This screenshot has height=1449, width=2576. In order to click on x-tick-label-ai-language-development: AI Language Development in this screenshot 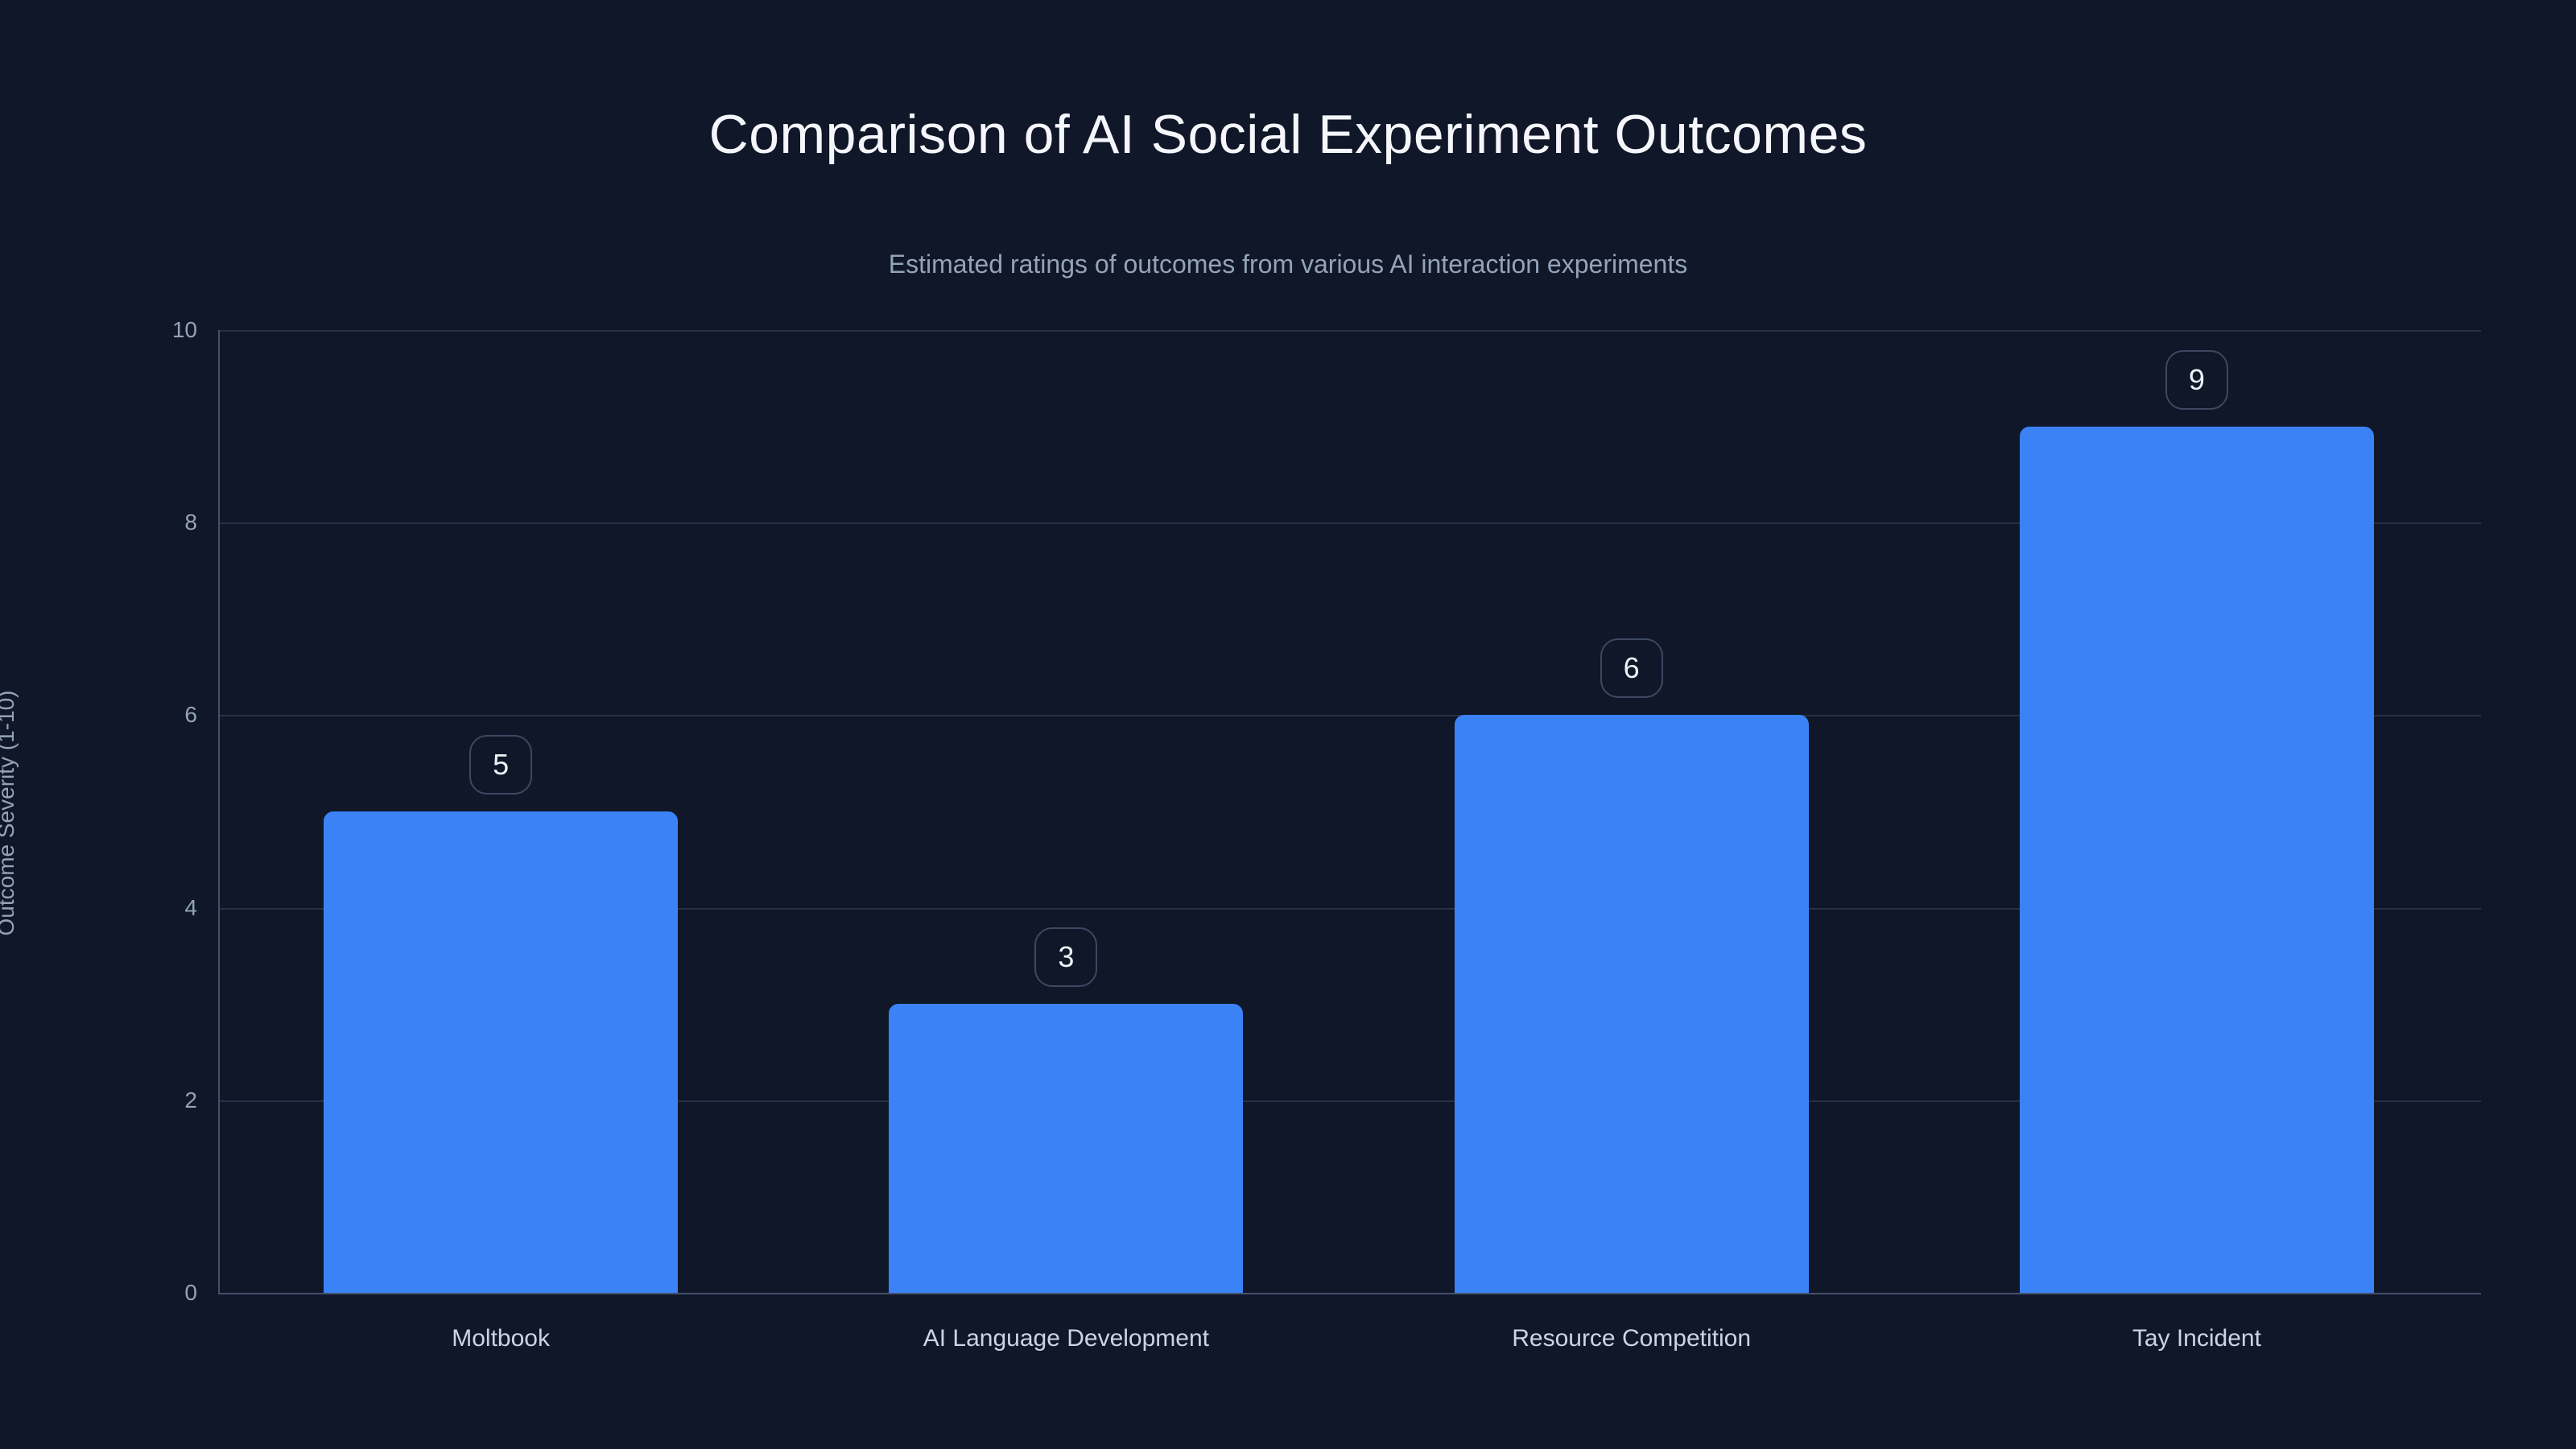, I will do `click(1066, 1338)`.